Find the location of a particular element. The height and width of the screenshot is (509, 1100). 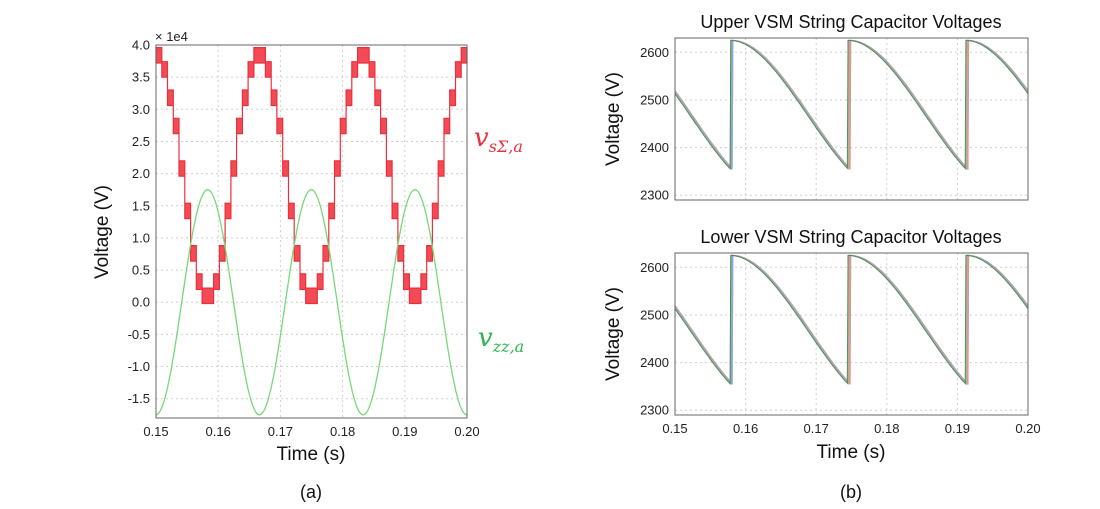

panel-b-lower-grid is located at coordinates (851, 334).